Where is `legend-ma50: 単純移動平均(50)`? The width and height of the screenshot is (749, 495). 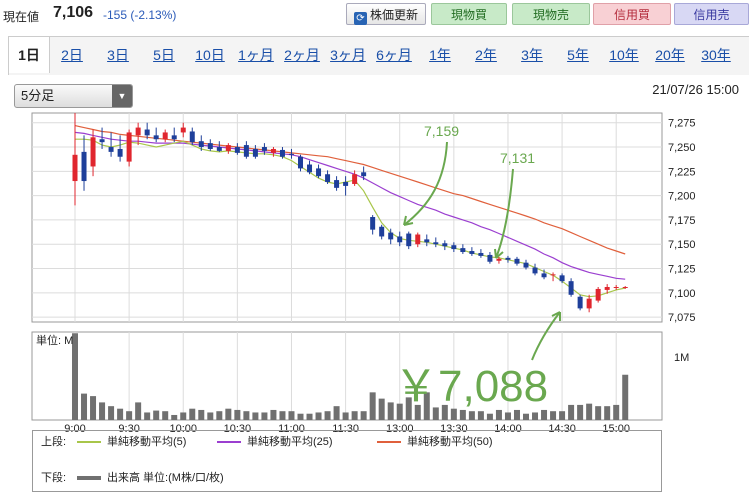
legend-ma50: 単純移動平均(50) is located at coordinates (435, 442).